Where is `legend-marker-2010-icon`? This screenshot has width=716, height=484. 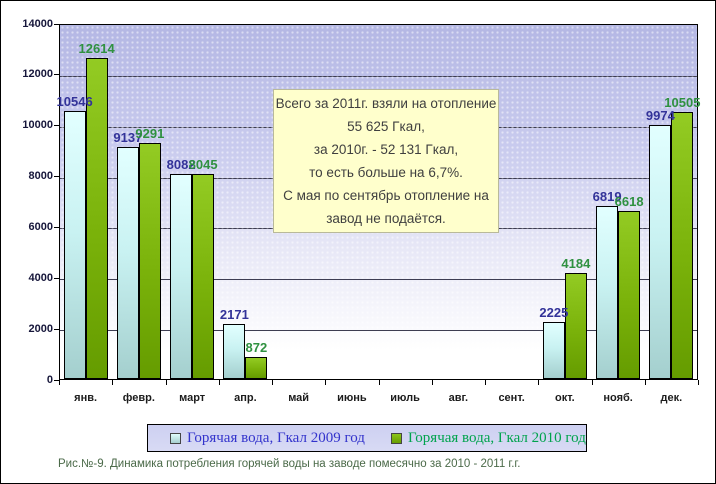 legend-marker-2010-icon is located at coordinates (396, 438).